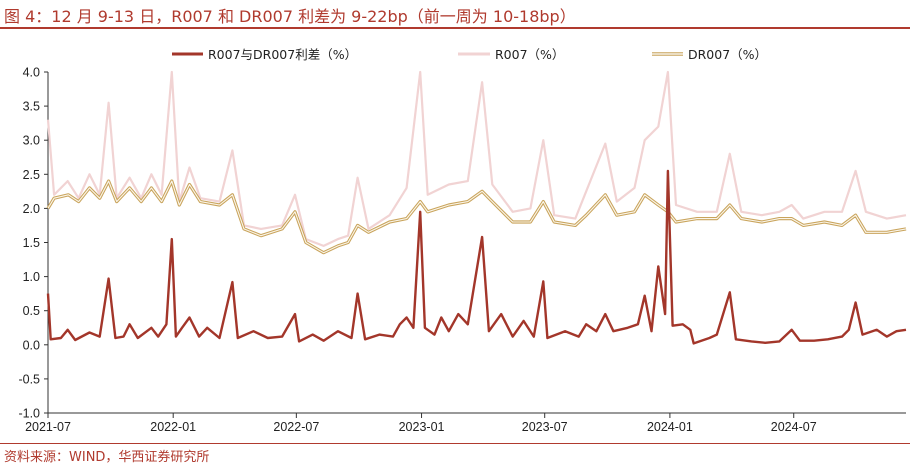  What do you see at coordinates (529, 54) in the screenshot?
I see `legend-label-r007: R007（%）` at bounding box center [529, 54].